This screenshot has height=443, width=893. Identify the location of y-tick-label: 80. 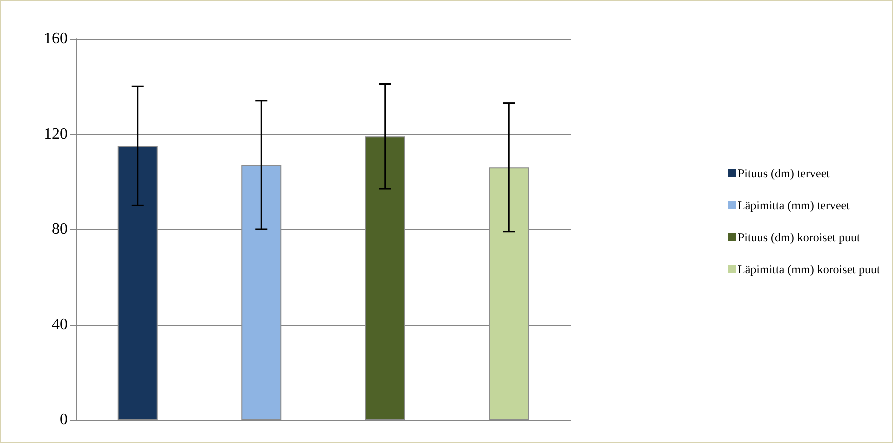
(60, 229).